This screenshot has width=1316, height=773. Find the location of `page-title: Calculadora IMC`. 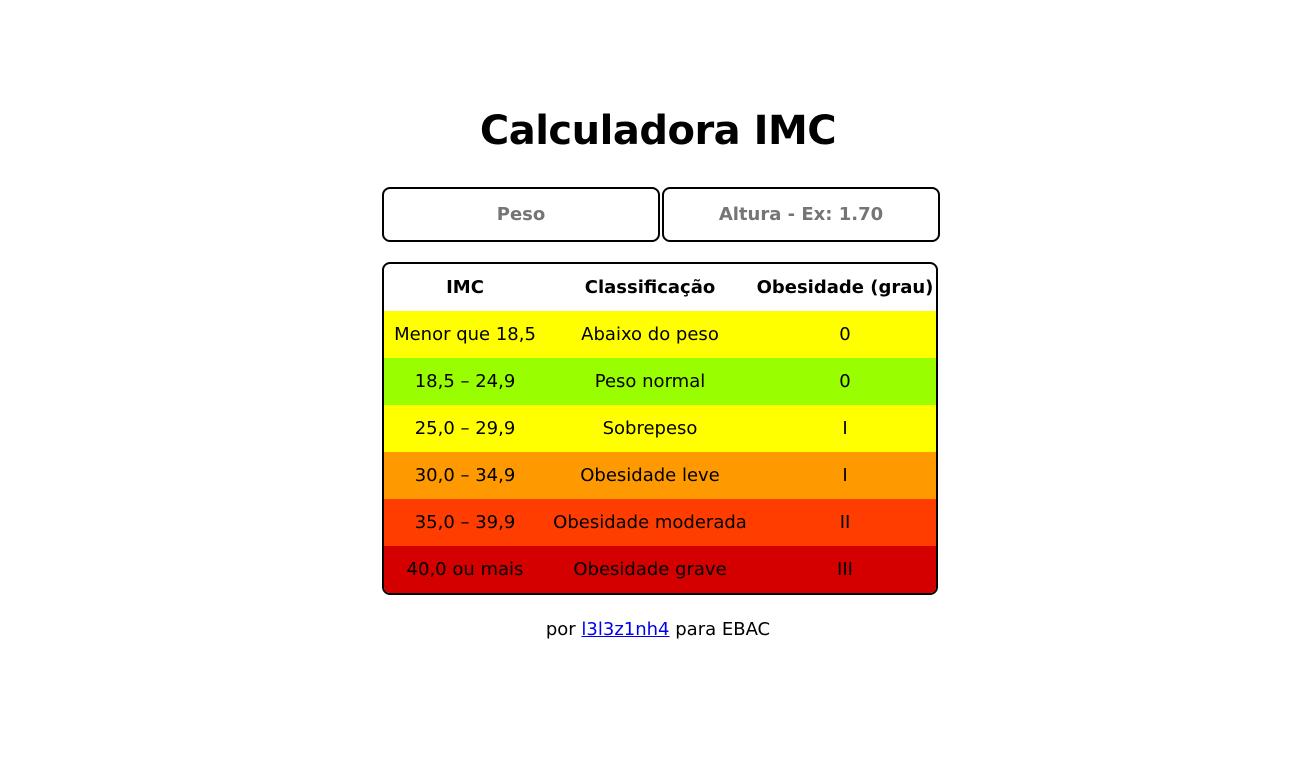

page-title: Calculadora IMC is located at coordinates (658, 131).